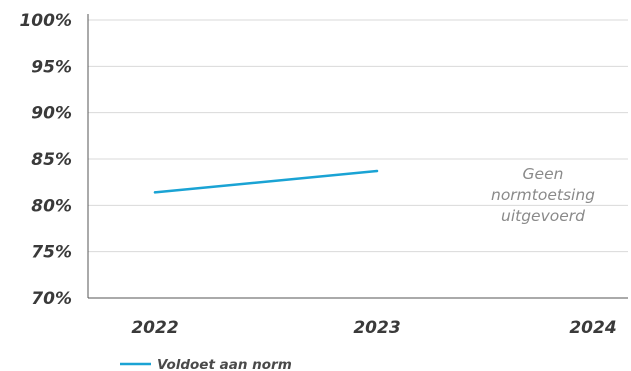 Image resolution: width=631 pixels, height=371 pixels. Describe the element at coordinates (51, 114) in the screenshot. I see `y-tick-label: 90%` at that location.